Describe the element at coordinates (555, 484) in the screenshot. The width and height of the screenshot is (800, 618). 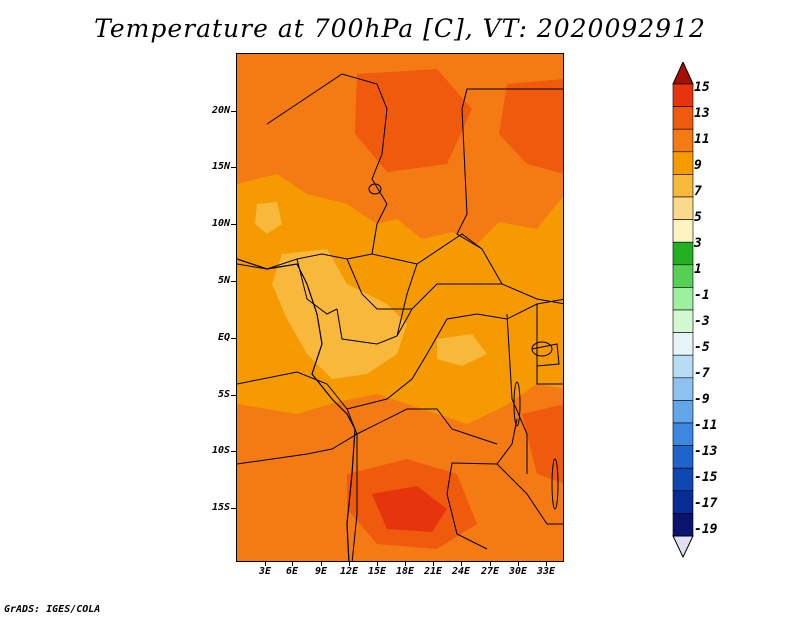
I see `lake-malawi` at that location.